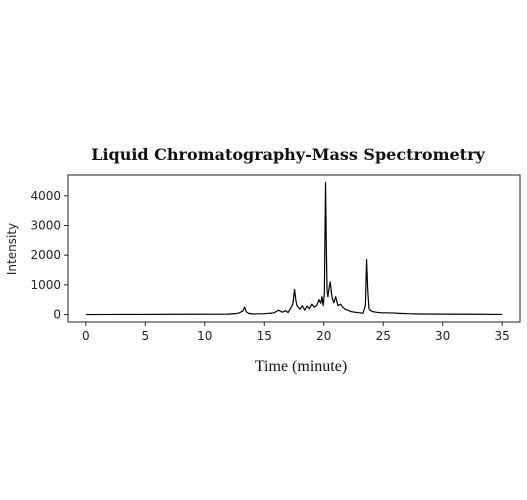 The width and height of the screenshot is (527, 500). Describe the element at coordinates (264, 336) in the screenshot. I see `x-tick-label-3: 15` at that location.